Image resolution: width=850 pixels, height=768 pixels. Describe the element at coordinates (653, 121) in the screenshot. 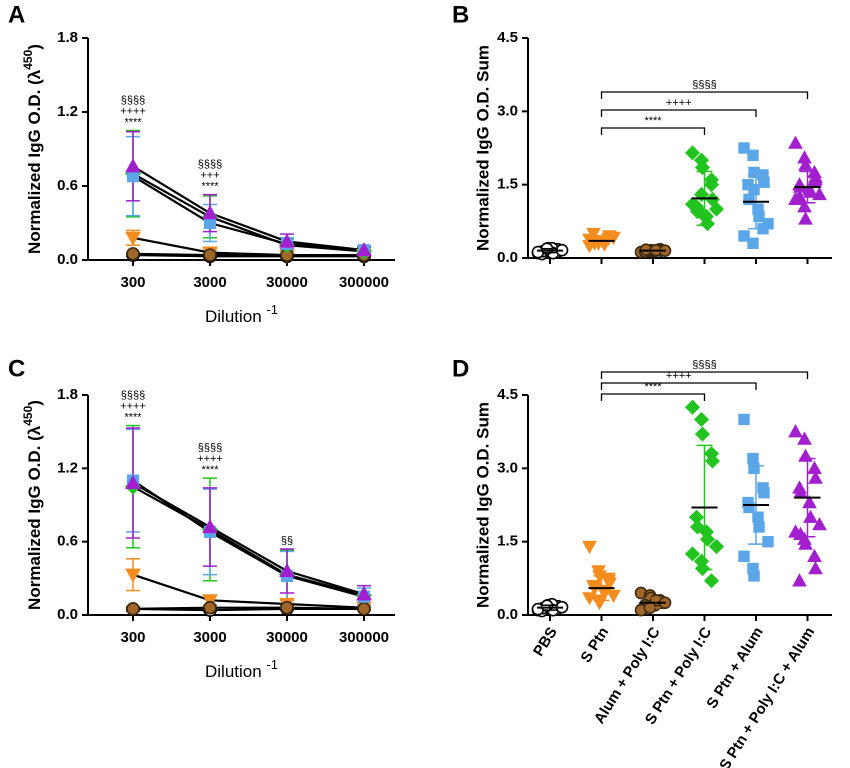

I see `bracket-label: ****` at that location.